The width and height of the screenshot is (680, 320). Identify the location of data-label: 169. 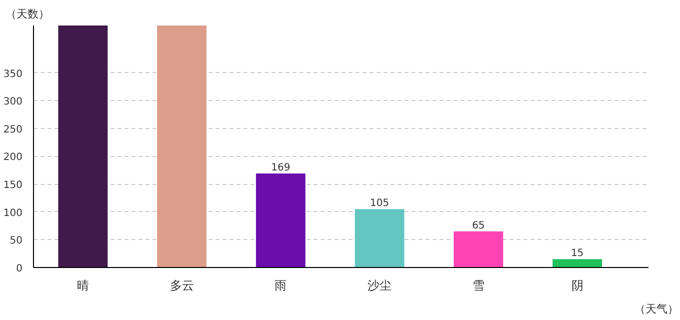
(280, 168).